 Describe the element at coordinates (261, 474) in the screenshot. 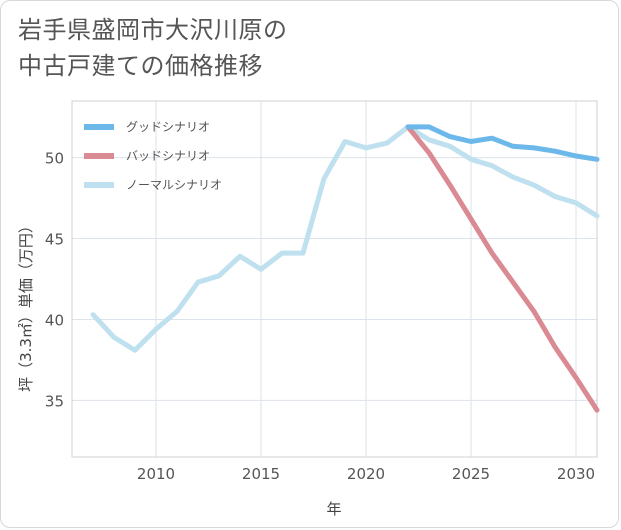

I see `x-tick-label: 2015` at that location.